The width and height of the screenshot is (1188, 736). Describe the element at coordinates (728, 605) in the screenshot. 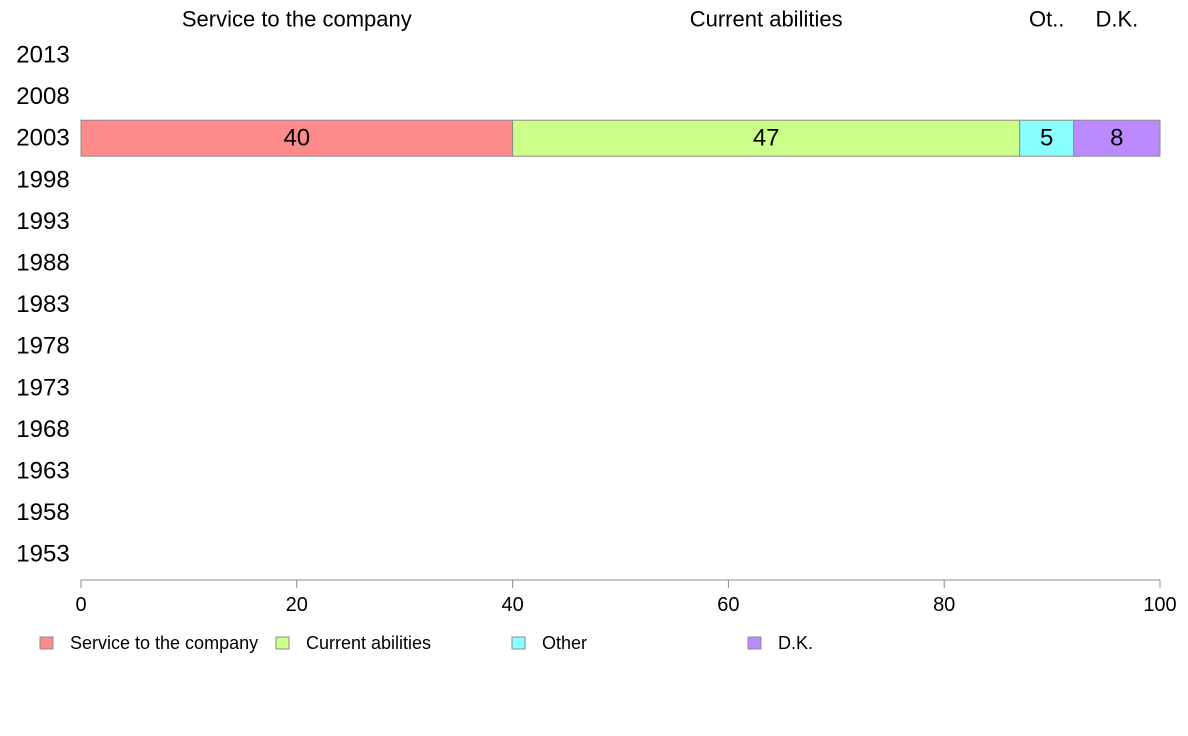

I see `x-tick-label: 60` at that location.